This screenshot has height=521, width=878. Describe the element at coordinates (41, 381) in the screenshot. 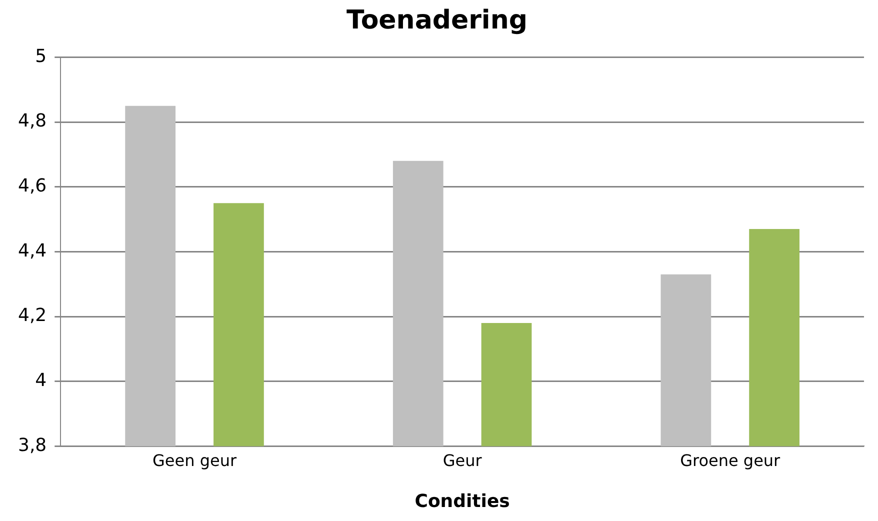

I see `y-tick-label: 4` at that location.